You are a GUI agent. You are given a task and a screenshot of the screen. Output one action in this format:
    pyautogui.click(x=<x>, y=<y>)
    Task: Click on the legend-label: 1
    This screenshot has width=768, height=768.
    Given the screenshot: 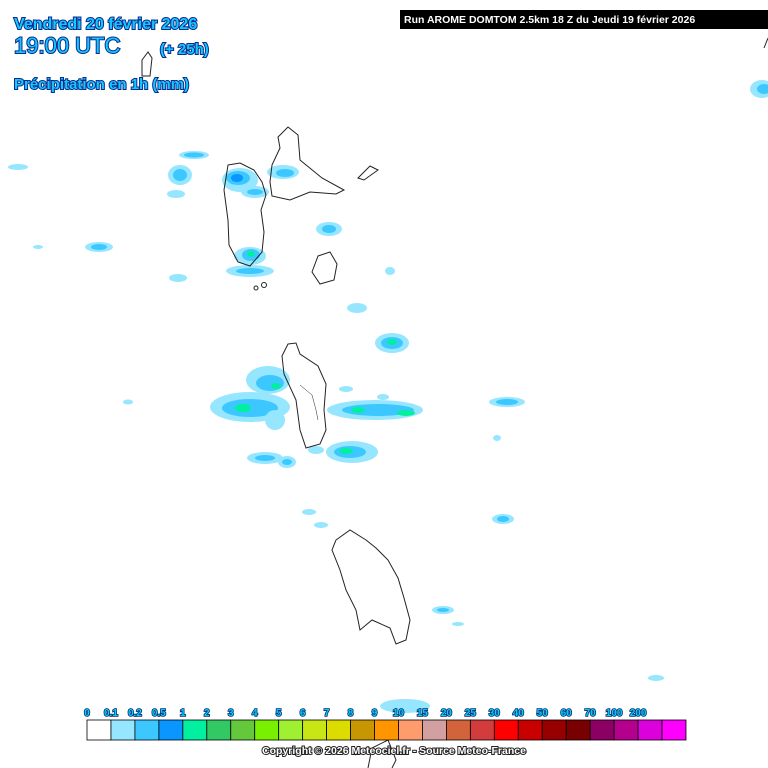 What is the action you would take?
    pyautogui.click(x=183, y=713)
    